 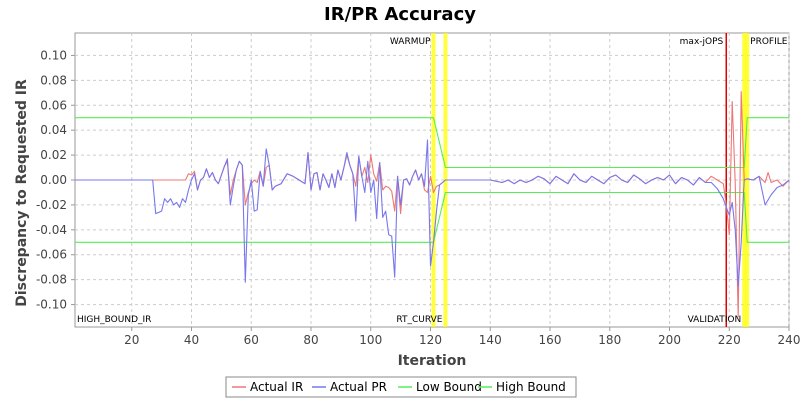 What do you see at coordinates (53, 155) in the screenshot?
I see `y-tick-label: 0.02` at bounding box center [53, 155].